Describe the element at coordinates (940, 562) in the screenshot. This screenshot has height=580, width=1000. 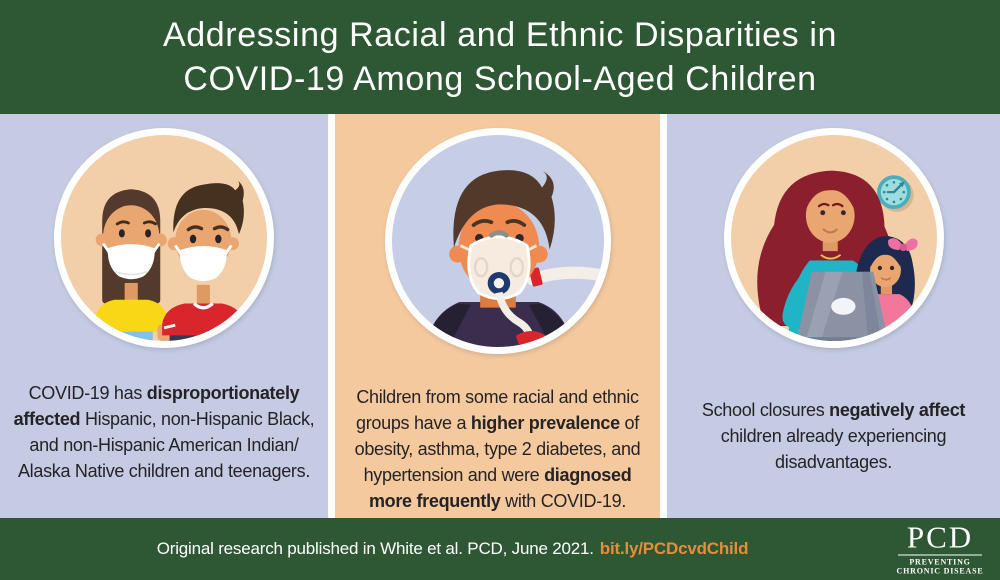
I see `pcd-logo-subtitle-1: PREVENTING` at that location.